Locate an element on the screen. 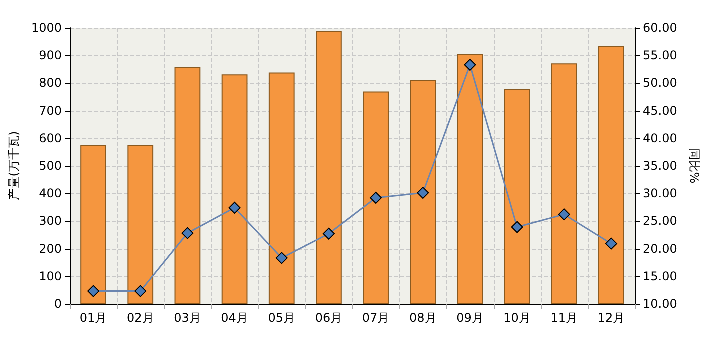 This screenshot has height=340, width=720. y2-tick-label: 25.00 is located at coordinates (660, 221).